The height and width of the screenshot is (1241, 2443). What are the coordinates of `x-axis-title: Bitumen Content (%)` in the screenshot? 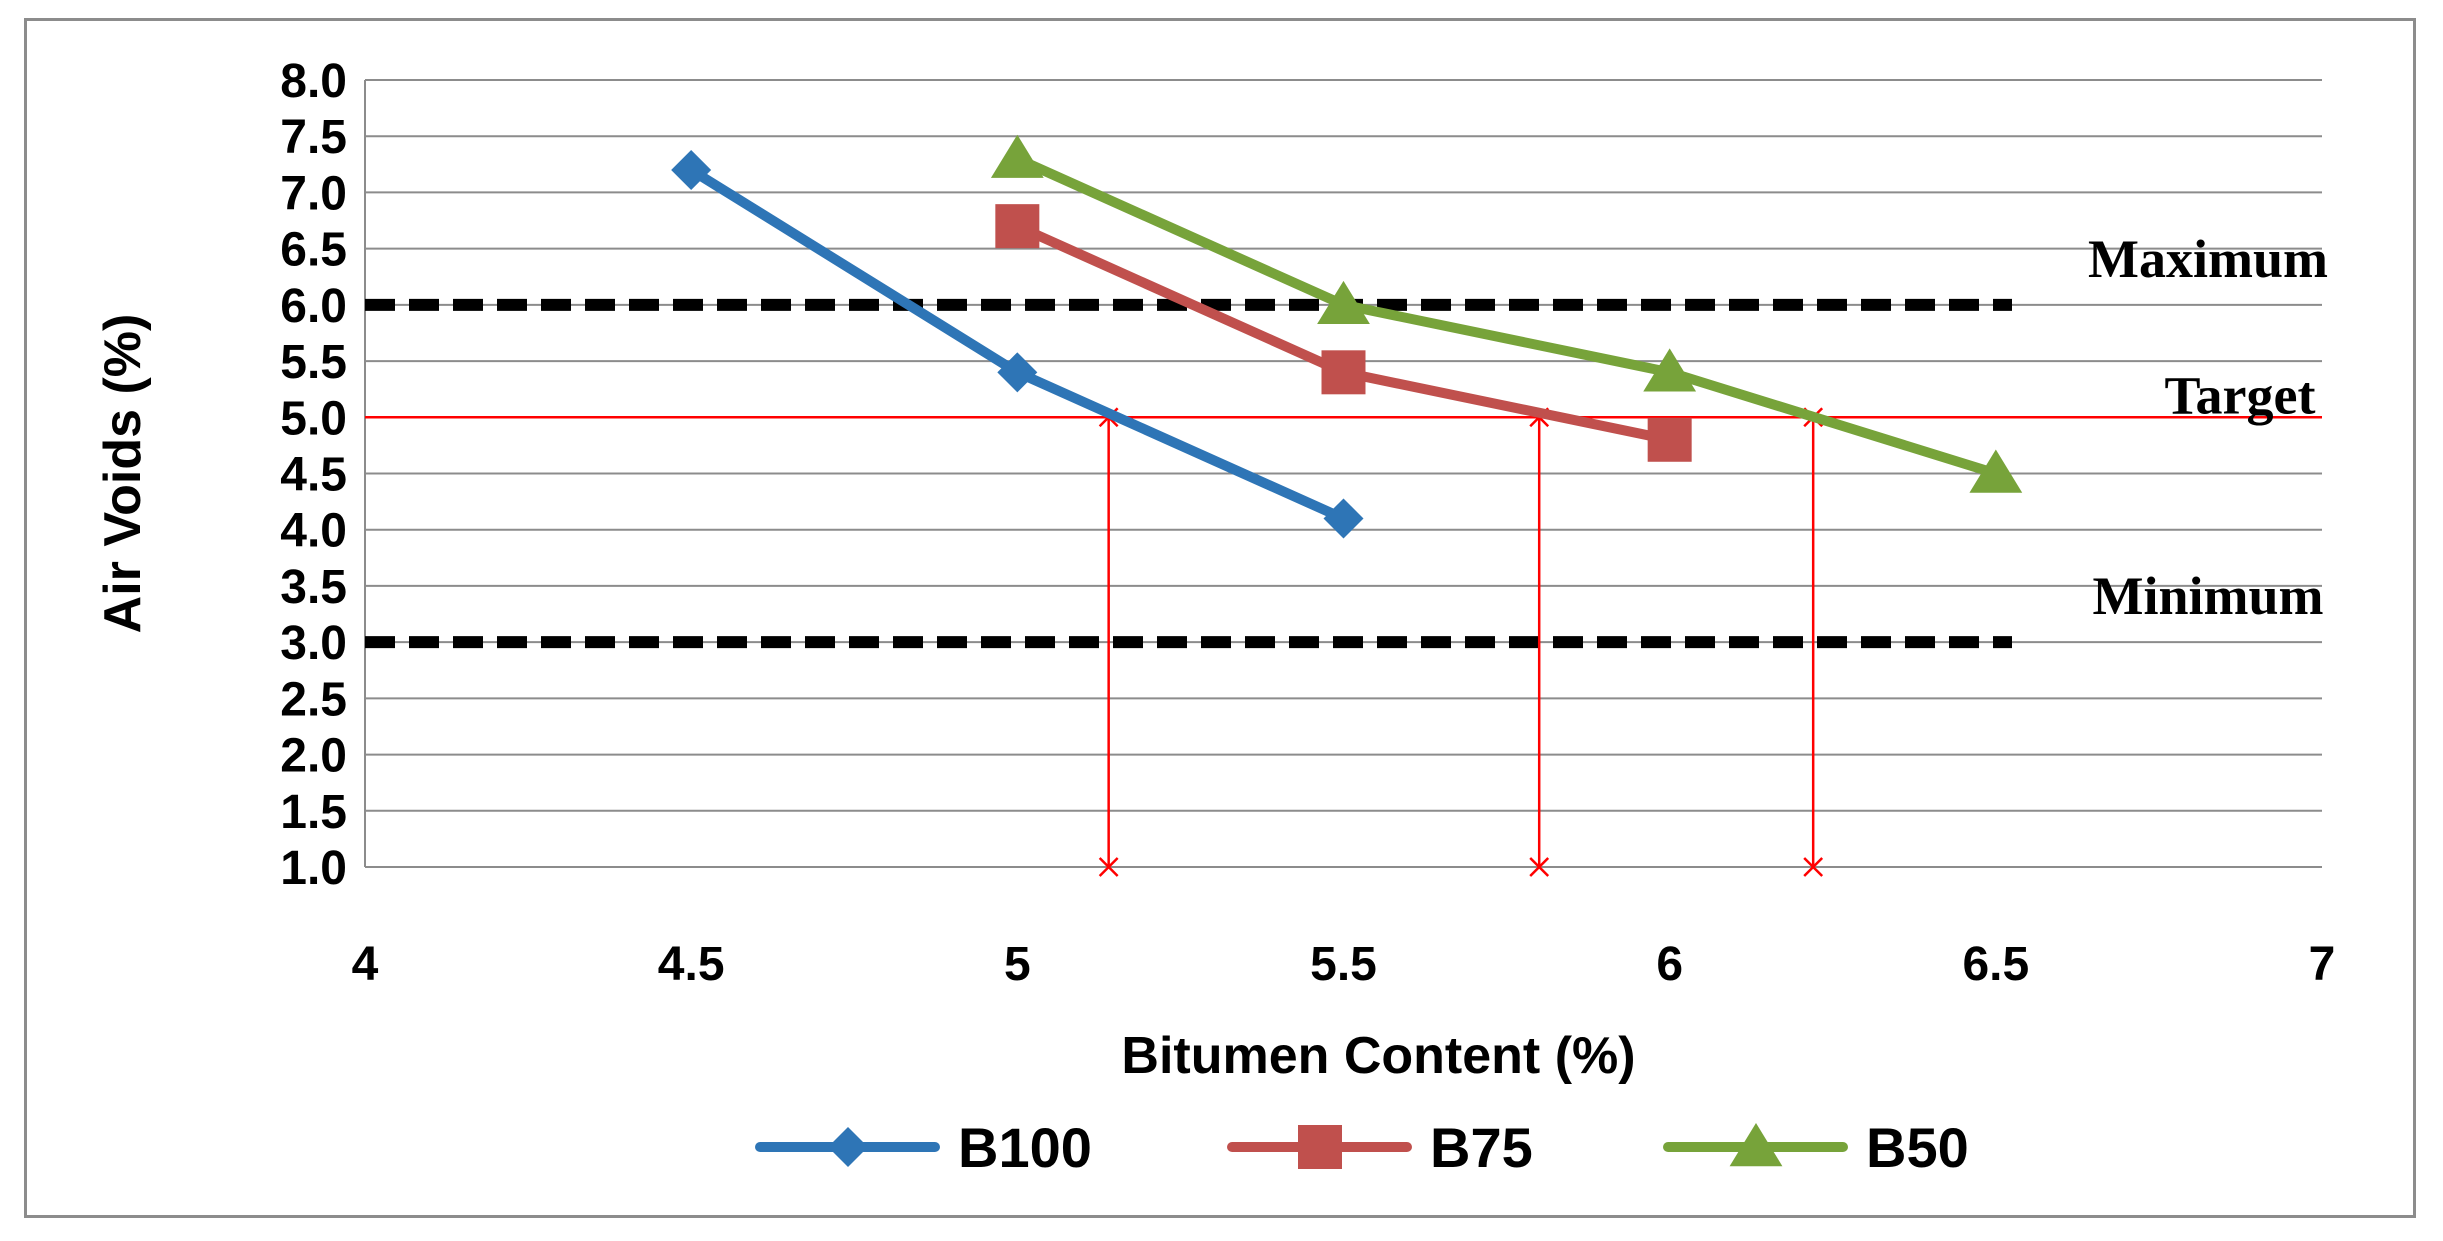 It's located at (1378, 1056).